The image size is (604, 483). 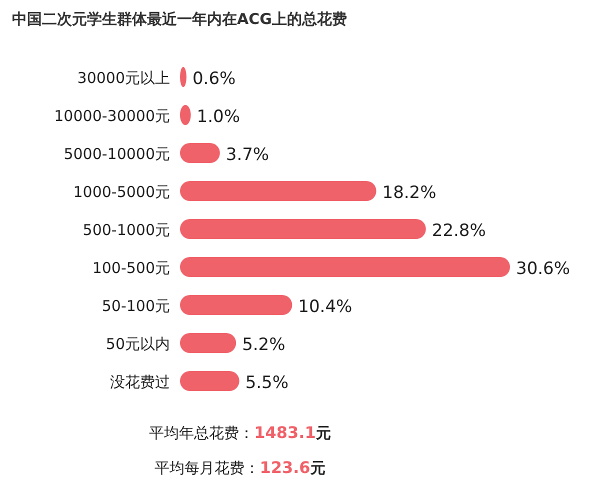 What do you see at coordinates (131, 268) in the screenshot?
I see `y-tick-label: 100-500元` at bounding box center [131, 268].